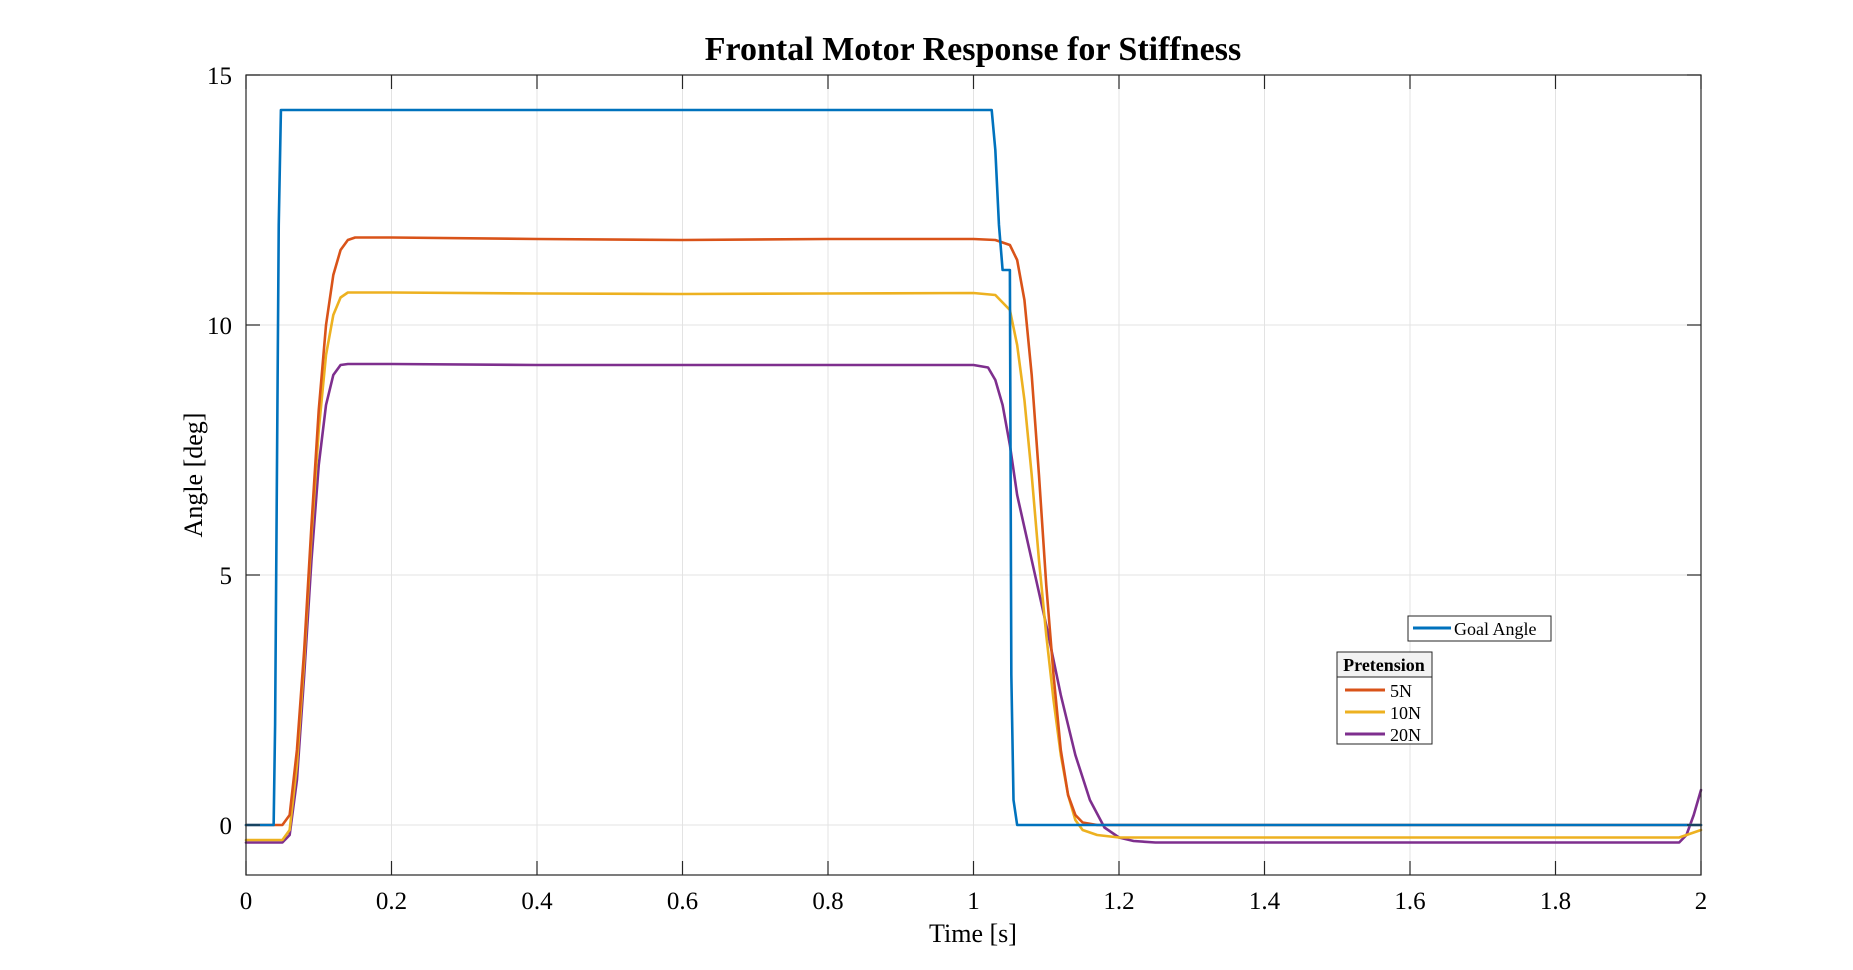 Image resolution: width=1853 pixels, height=970 pixels. Describe the element at coordinates (827, 901) in the screenshot. I see `x-tick-label: 0.8` at that location.